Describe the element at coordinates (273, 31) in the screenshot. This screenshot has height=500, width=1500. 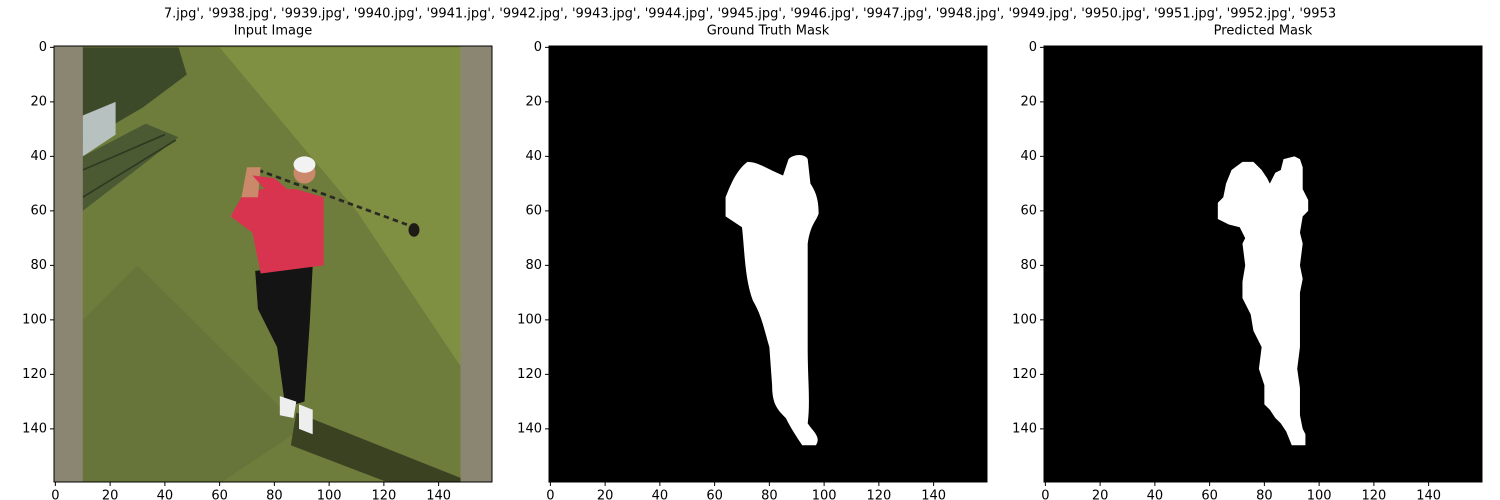
I see `panel-title: Input Image` at that location.